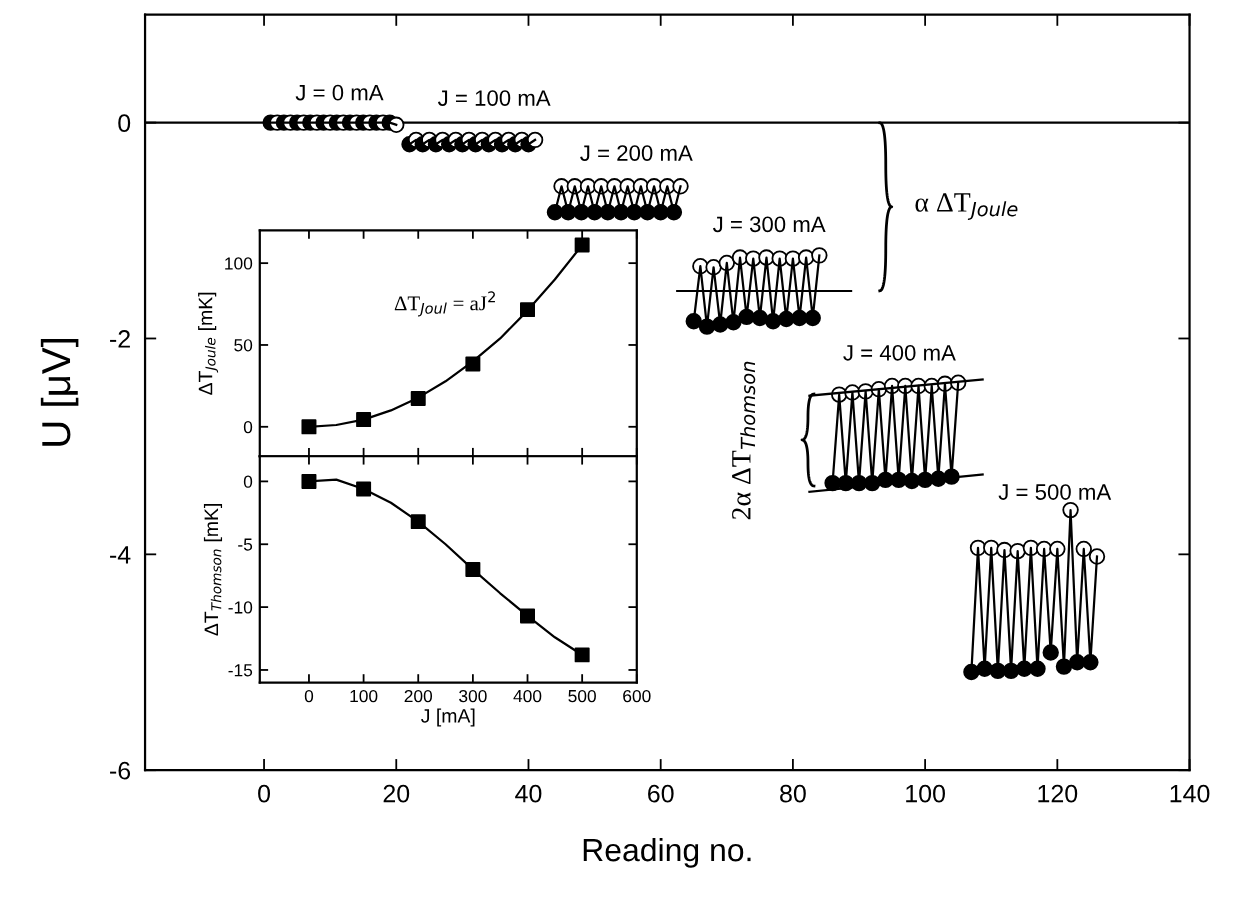  I want to click on x-tick-label: 80, so click(793, 793).